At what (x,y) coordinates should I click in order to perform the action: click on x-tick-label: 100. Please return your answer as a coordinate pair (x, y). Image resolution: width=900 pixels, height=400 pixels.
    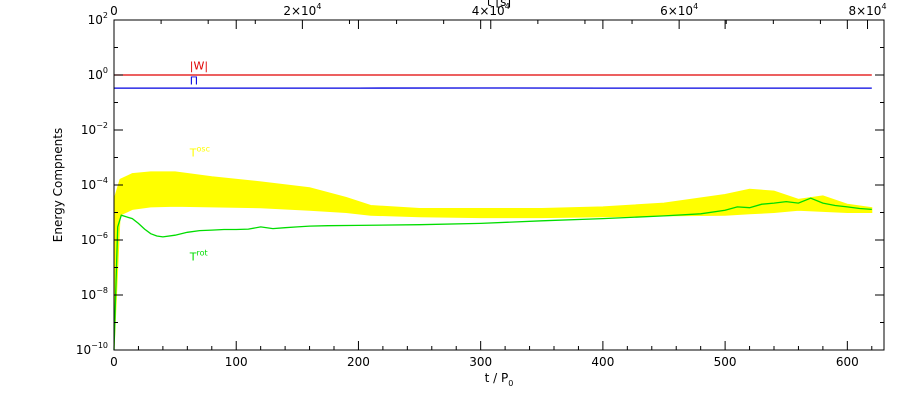
    Looking at the image, I should click on (236, 362).